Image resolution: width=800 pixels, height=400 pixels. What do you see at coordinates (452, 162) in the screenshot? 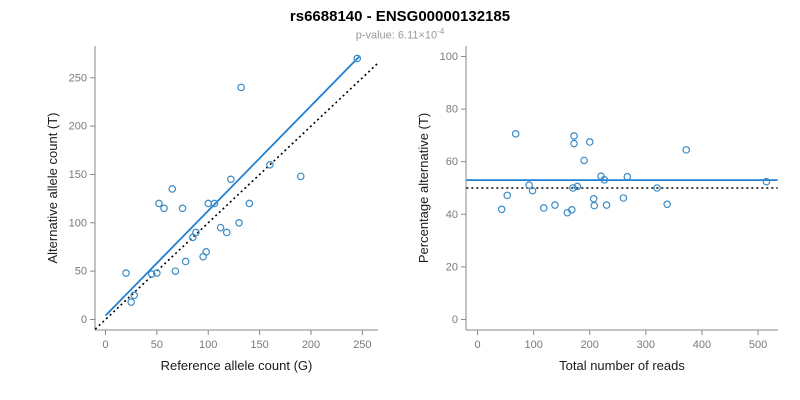
I see `y-tick-label: 60` at bounding box center [452, 162].